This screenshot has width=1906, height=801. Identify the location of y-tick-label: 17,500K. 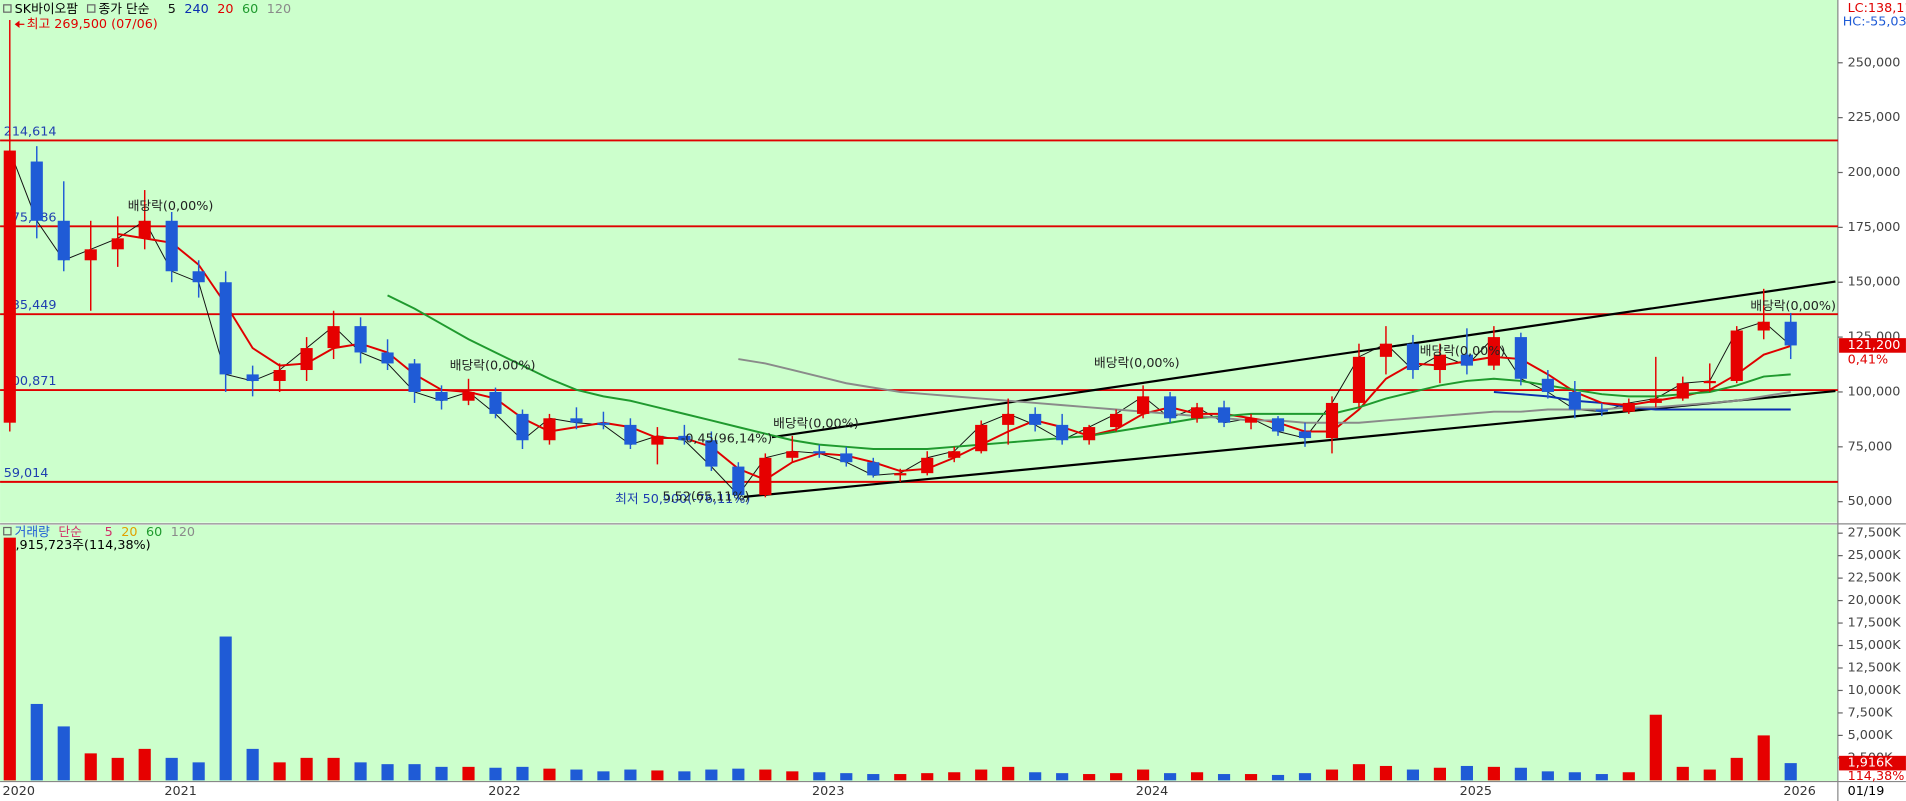
(1875, 623).